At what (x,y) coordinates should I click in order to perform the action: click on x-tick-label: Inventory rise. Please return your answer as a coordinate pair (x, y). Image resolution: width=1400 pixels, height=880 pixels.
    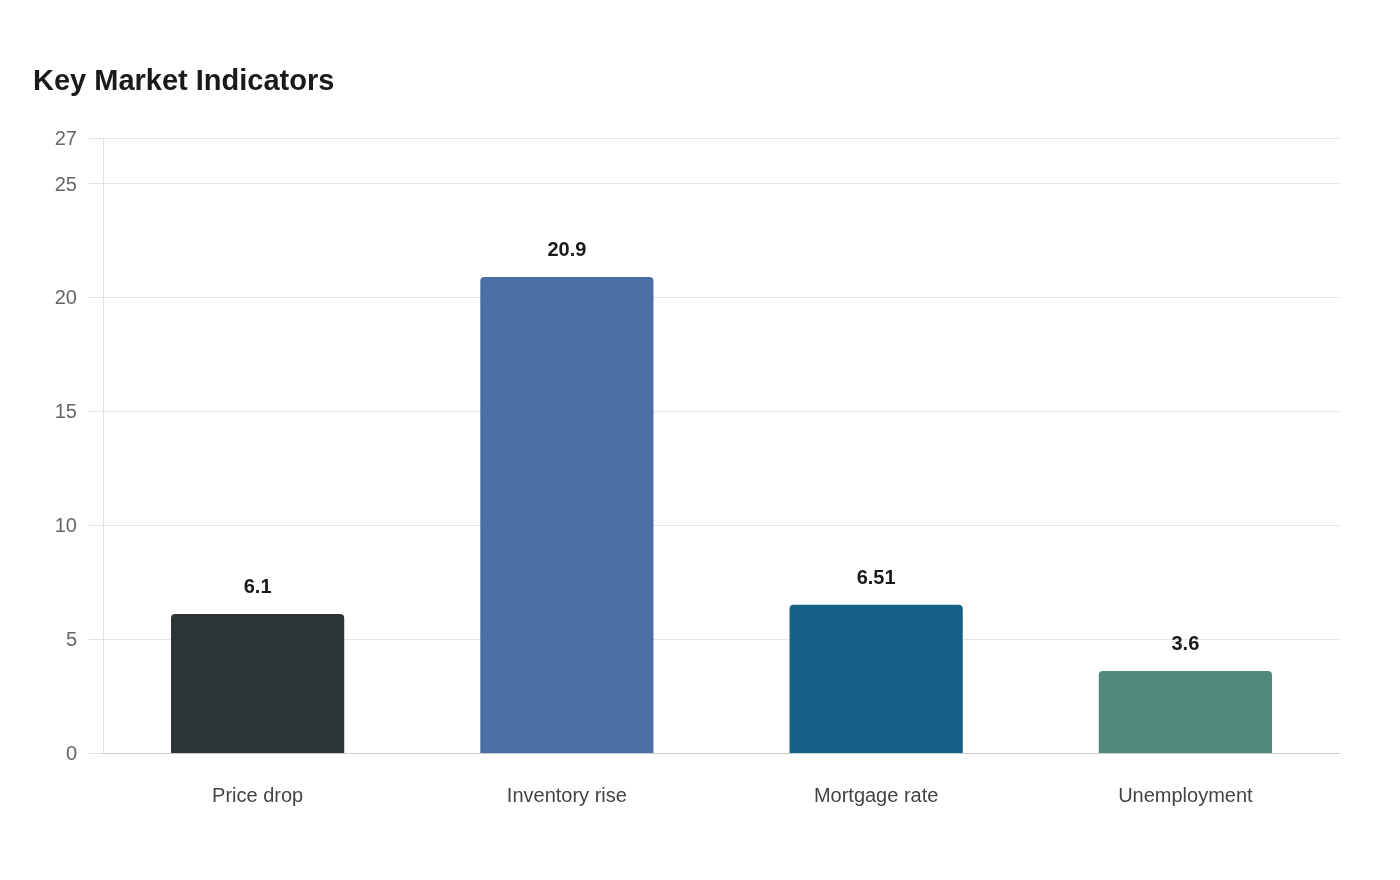
    Looking at the image, I should click on (566, 795).